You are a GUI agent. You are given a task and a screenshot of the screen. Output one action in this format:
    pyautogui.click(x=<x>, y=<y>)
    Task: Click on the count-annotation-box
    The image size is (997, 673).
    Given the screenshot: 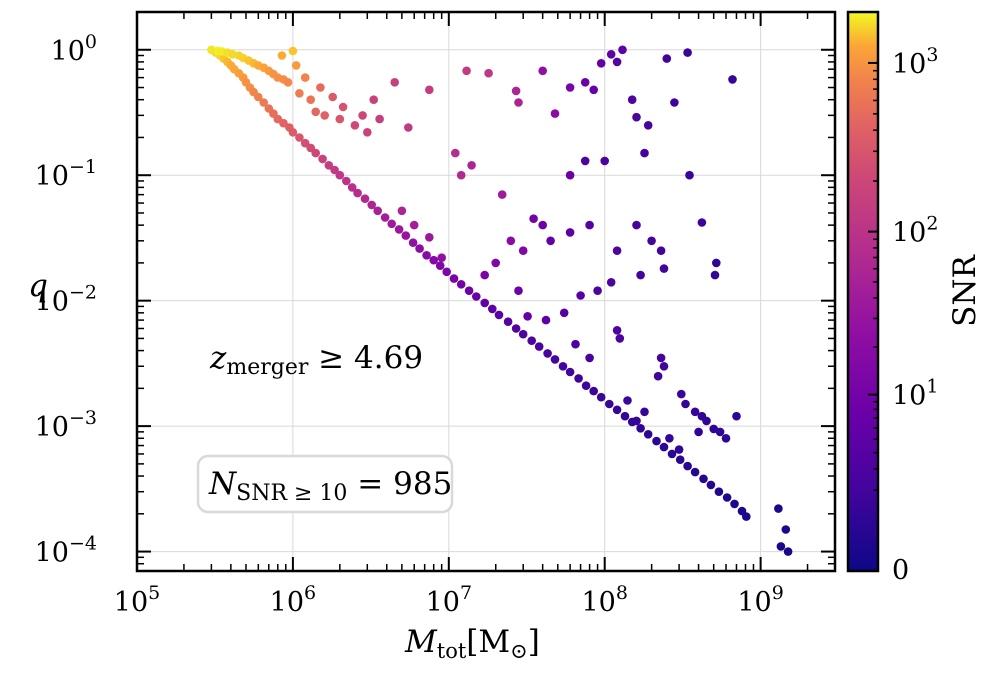 What is the action you would take?
    pyautogui.click(x=325, y=484)
    